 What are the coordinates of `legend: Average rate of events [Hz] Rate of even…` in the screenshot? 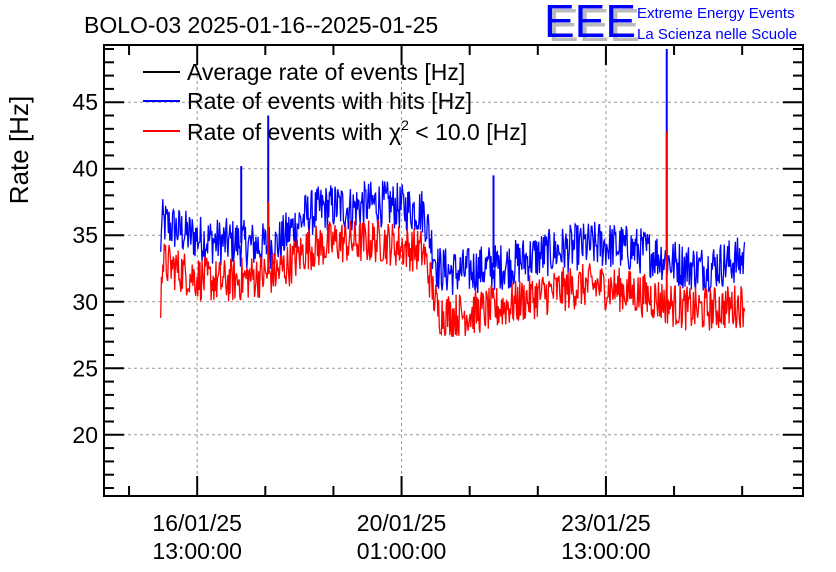 It's located at (335, 102).